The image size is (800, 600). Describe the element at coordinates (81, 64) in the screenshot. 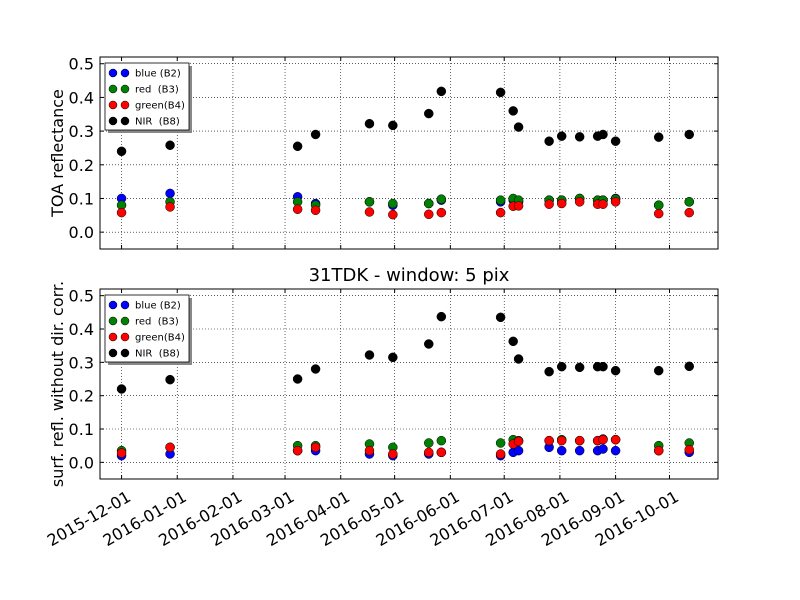

I see `y-tick-label: 0.5` at that location.